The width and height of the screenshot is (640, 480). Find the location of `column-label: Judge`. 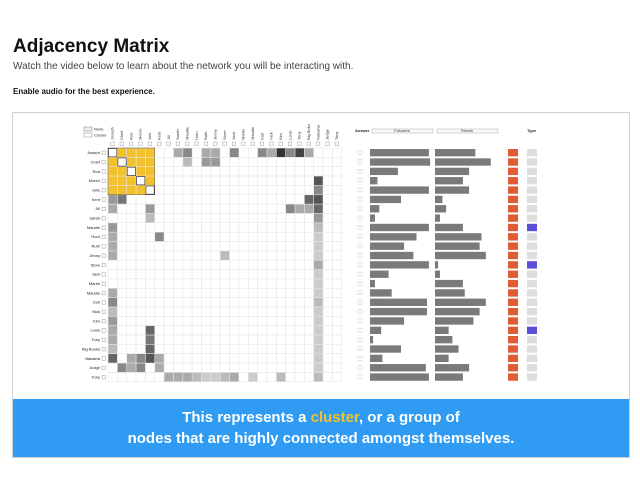

column-label: Judge is located at coordinates (327, 134).